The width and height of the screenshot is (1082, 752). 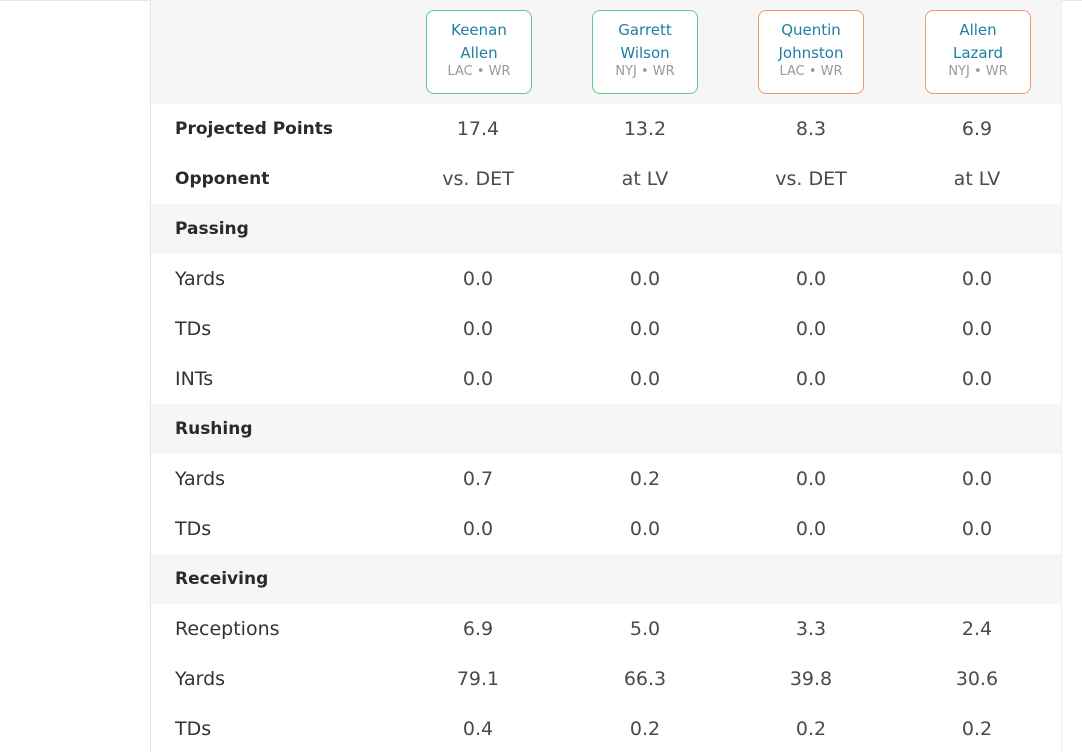 I want to click on section-header-passing: Passing, so click(x=606, y=229).